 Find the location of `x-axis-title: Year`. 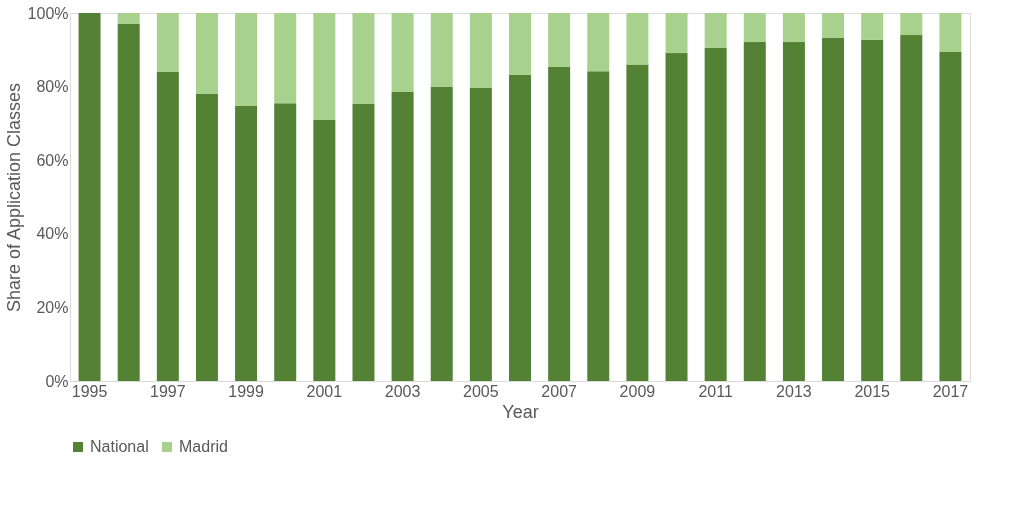

x-axis-title: Year is located at coordinates (520, 411).